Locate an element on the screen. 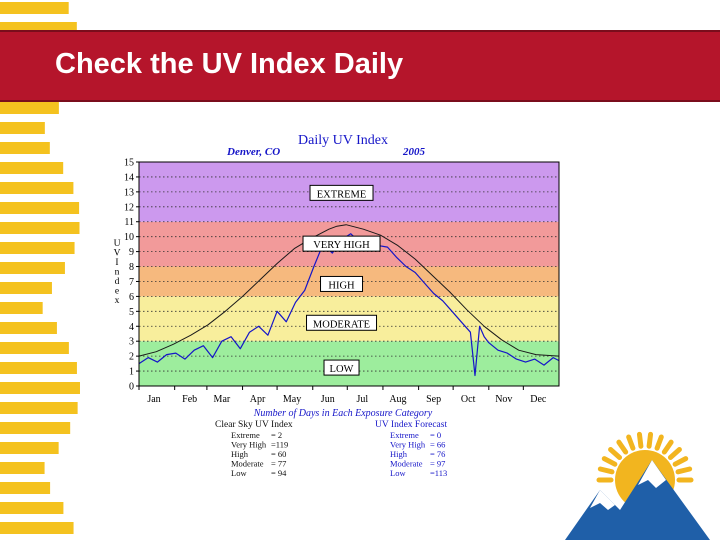 This screenshot has height=540, width=720. x-tick-label: Dec is located at coordinates (538, 399).